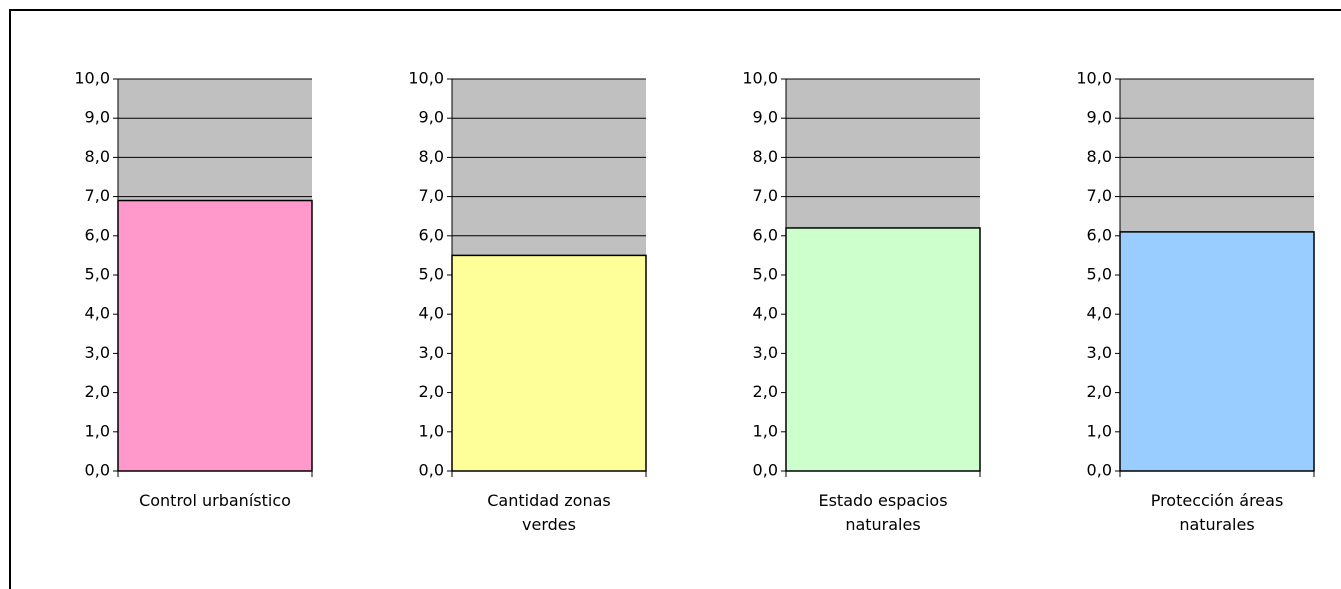 This screenshot has width=1341, height=589. I want to click on x-tick-label: Cantidad zonas verdes, so click(549, 512).